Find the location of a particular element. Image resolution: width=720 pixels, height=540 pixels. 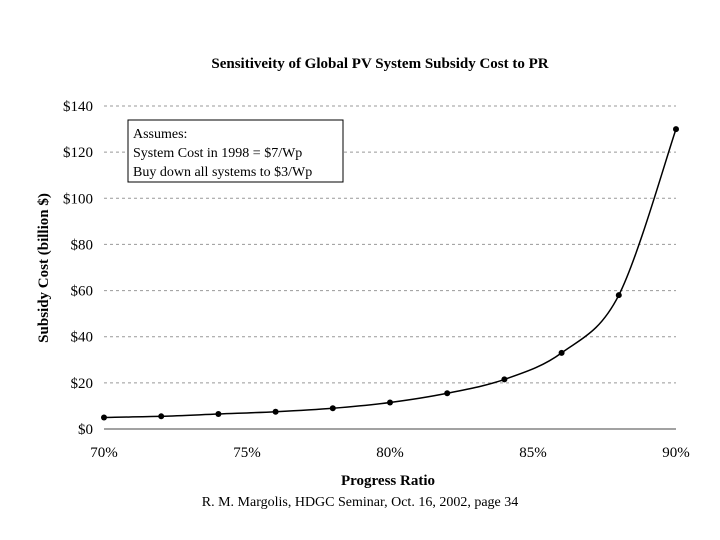

y-tick-label: $140 is located at coordinates (78, 107).